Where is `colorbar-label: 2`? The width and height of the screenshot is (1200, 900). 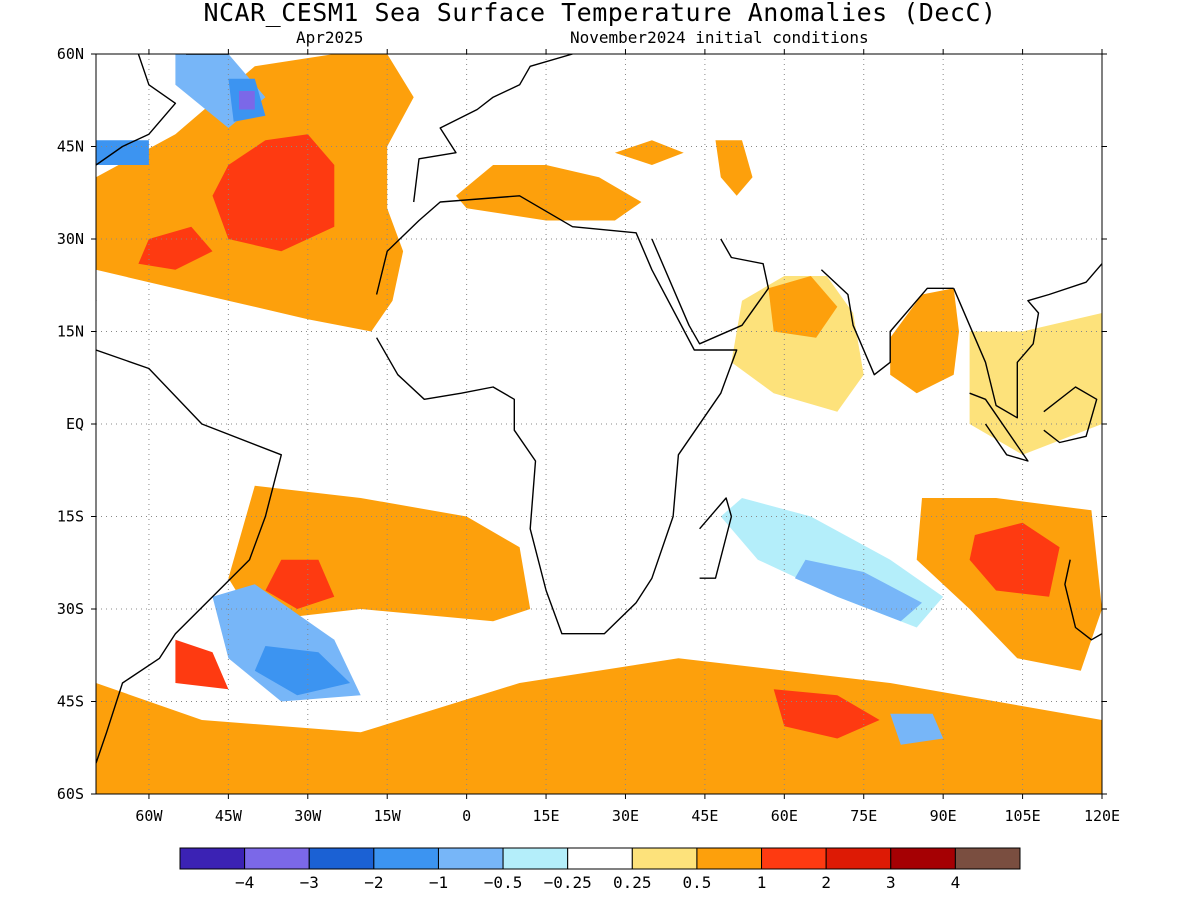 colorbar-label: 2 is located at coordinates (826, 882).